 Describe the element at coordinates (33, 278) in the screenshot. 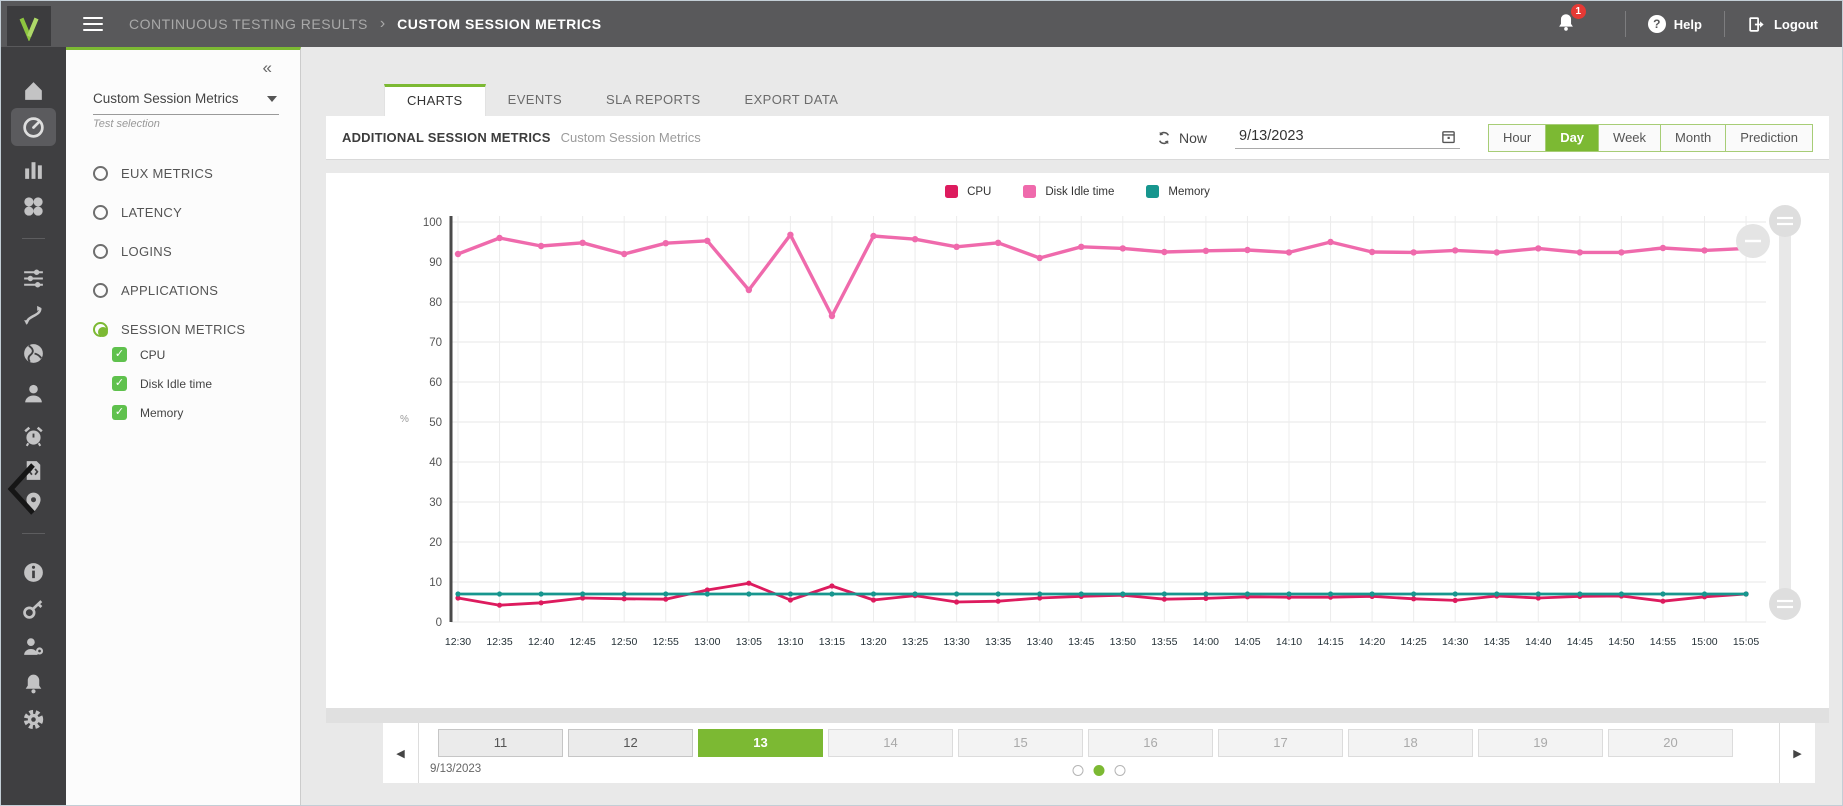

I see `rail-item-sliders` at that location.